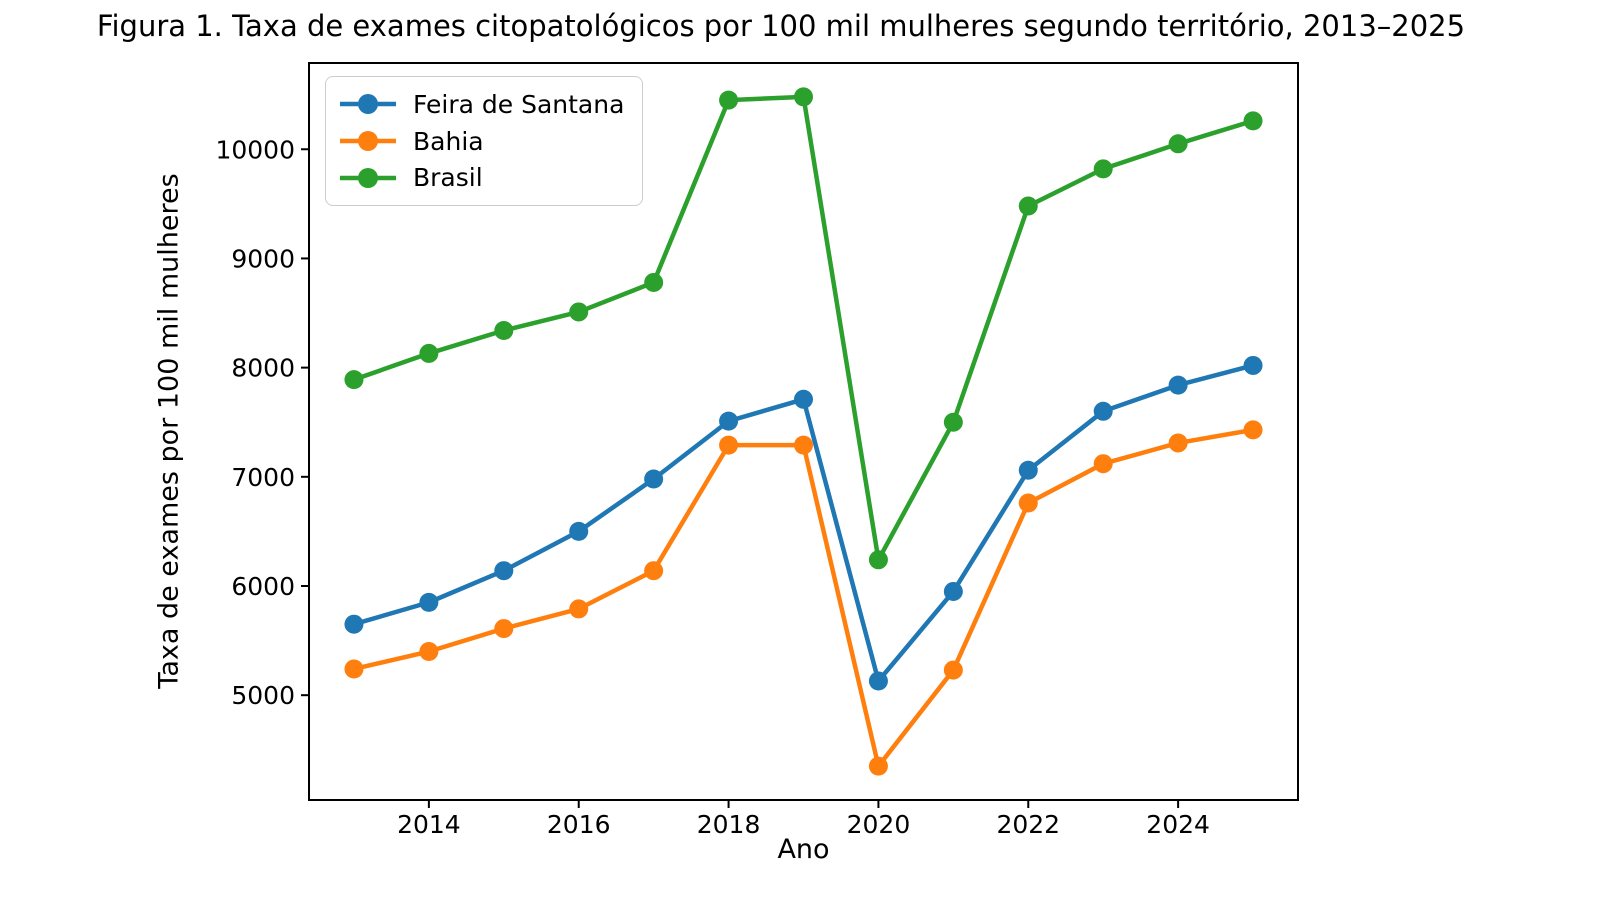 Image resolution: width=1608 pixels, height=906 pixels. I want to click on legend-item-bahia: Bahia, so click(484, 141).